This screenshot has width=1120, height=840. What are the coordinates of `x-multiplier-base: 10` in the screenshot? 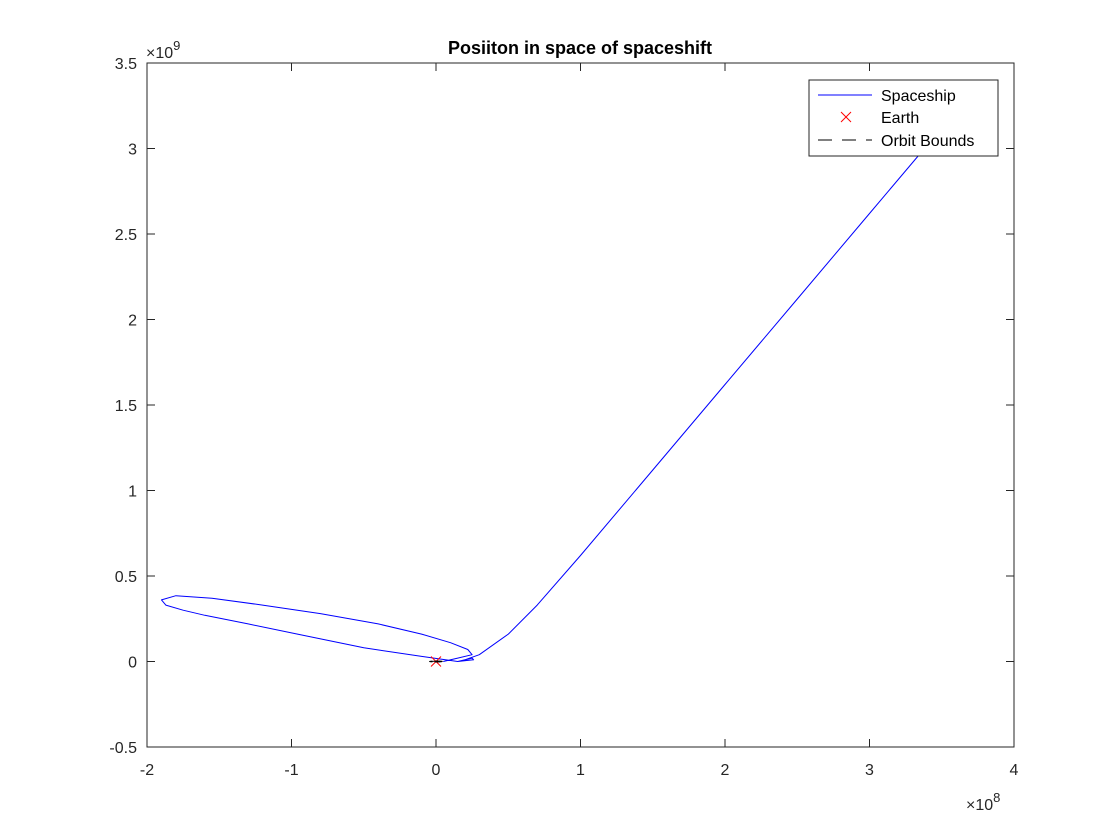 It's located at (984, 805).